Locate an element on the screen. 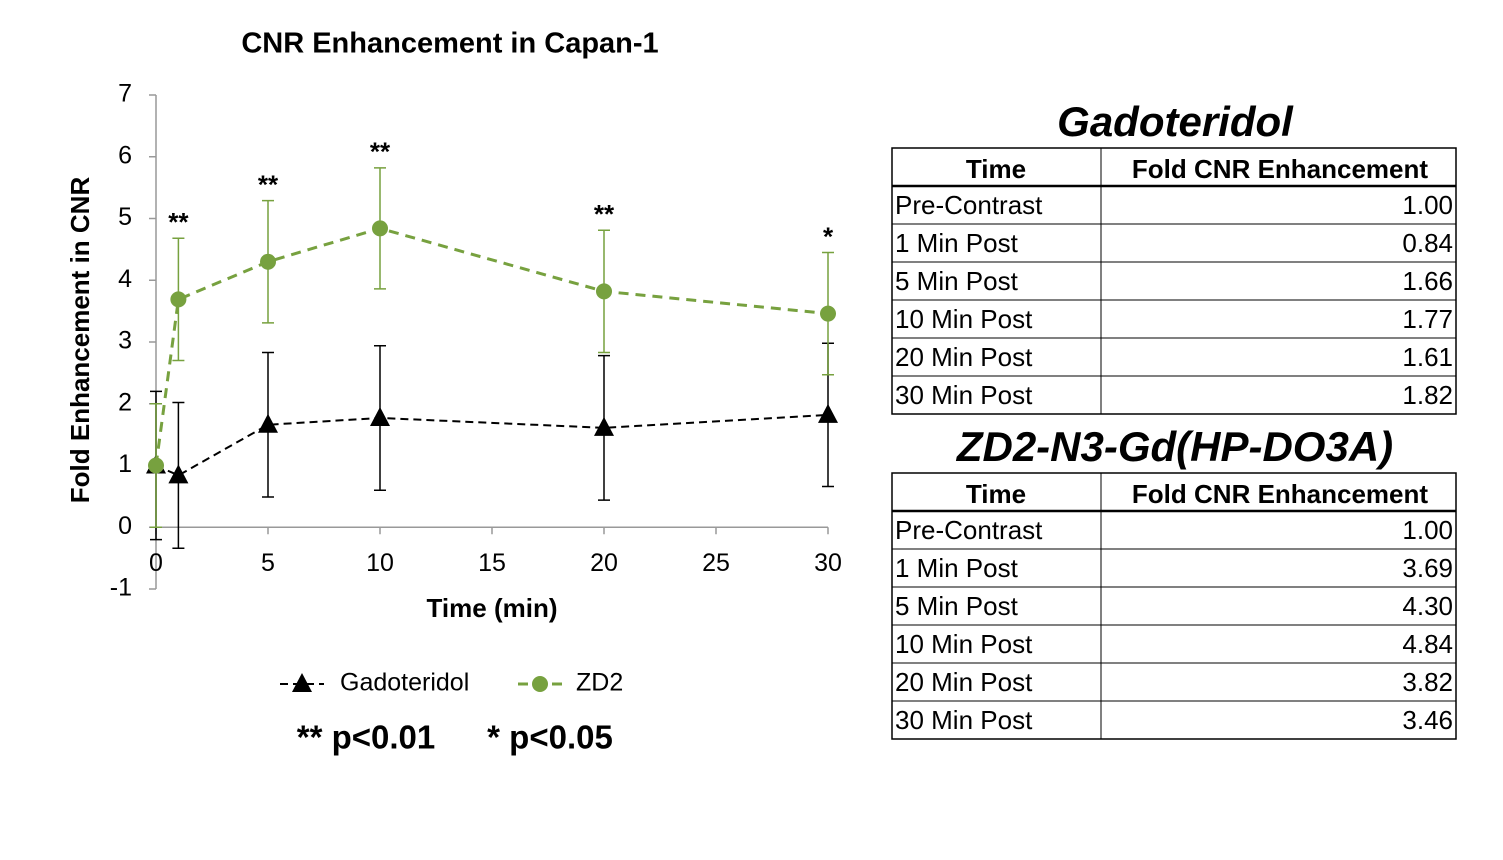 The image size is (1503, 860). significance-label: * is located at coordinates (828, 236).